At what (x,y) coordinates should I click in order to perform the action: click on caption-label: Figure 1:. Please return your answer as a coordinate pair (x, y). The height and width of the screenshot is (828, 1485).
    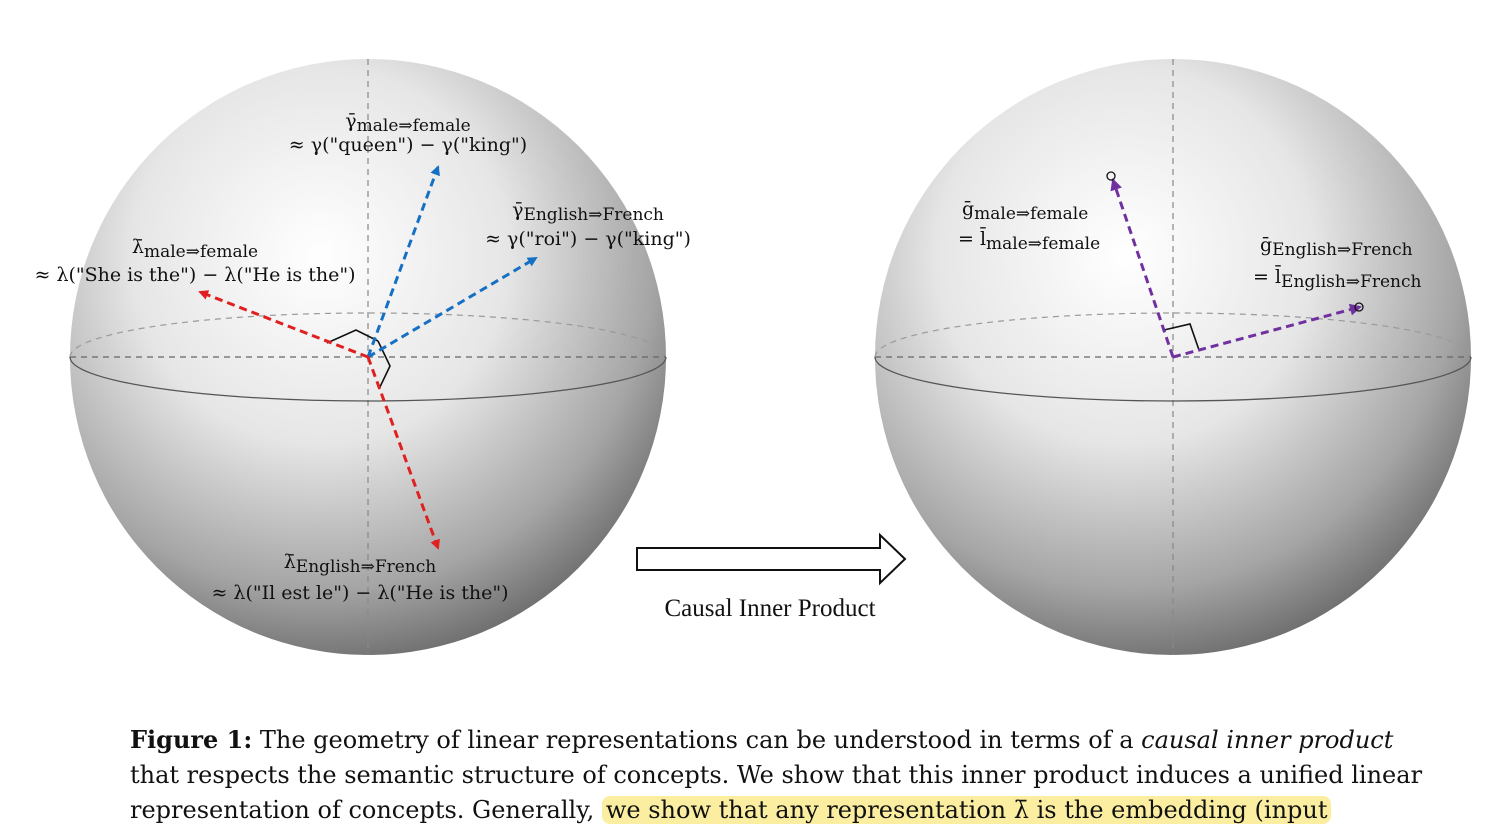
    Looking at the image, I should click on (191, 739).